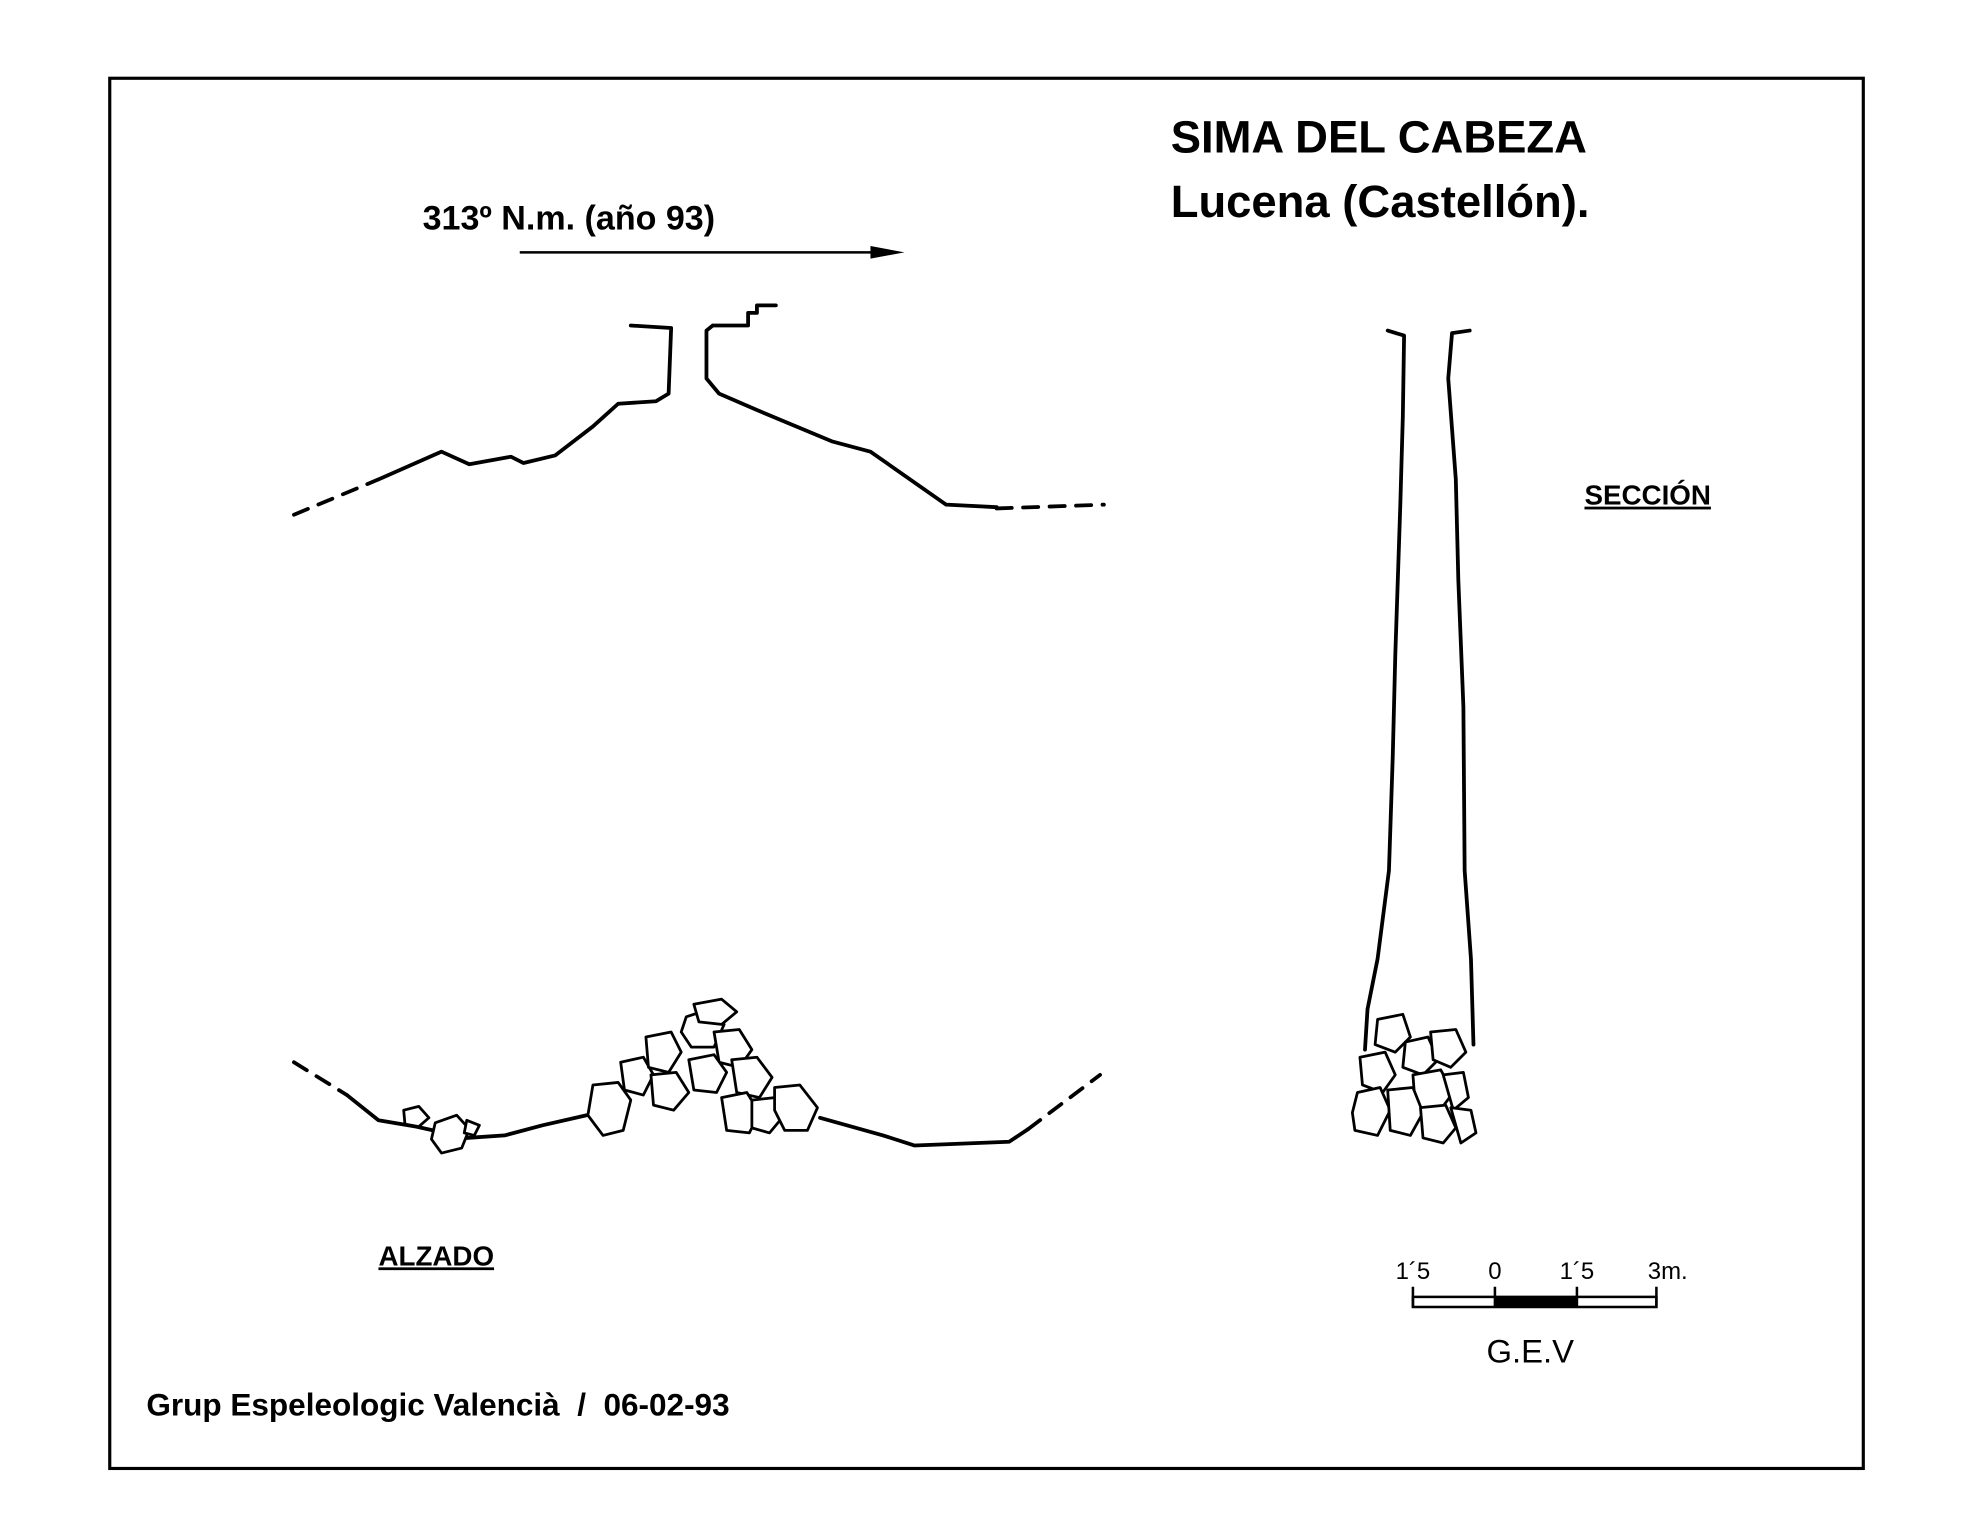 Image resolution: width=1968 pixels, height=1536 pixels. I want to click on title: SIMA DEL CABEZA, so click(1379, 137).